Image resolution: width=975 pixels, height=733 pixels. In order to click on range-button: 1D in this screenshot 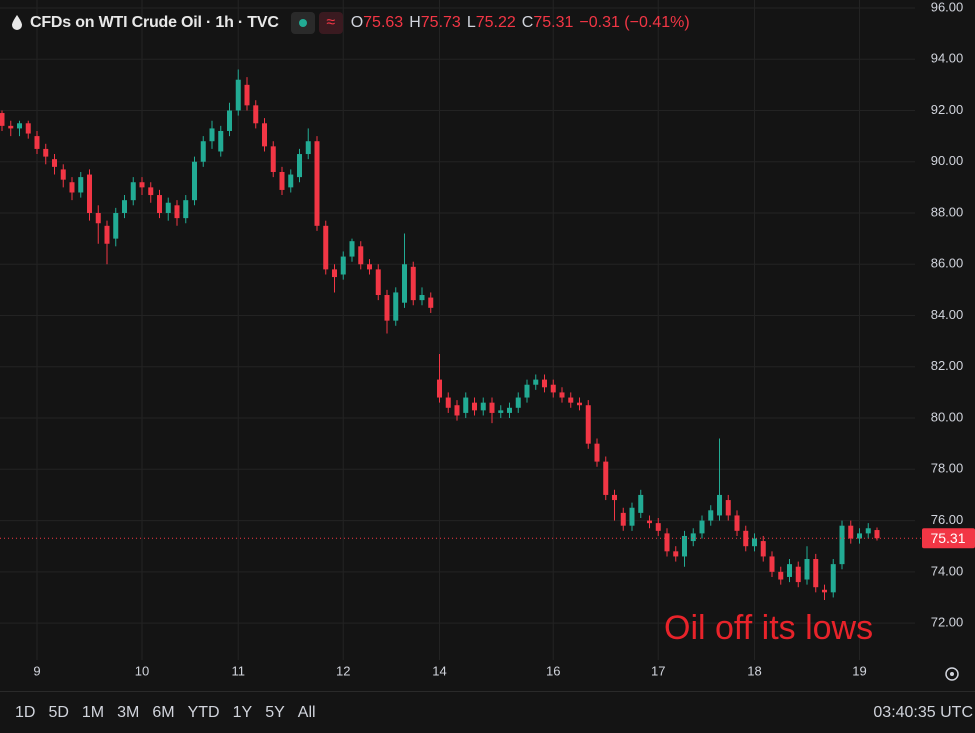, I will do `click(25, 712)`.